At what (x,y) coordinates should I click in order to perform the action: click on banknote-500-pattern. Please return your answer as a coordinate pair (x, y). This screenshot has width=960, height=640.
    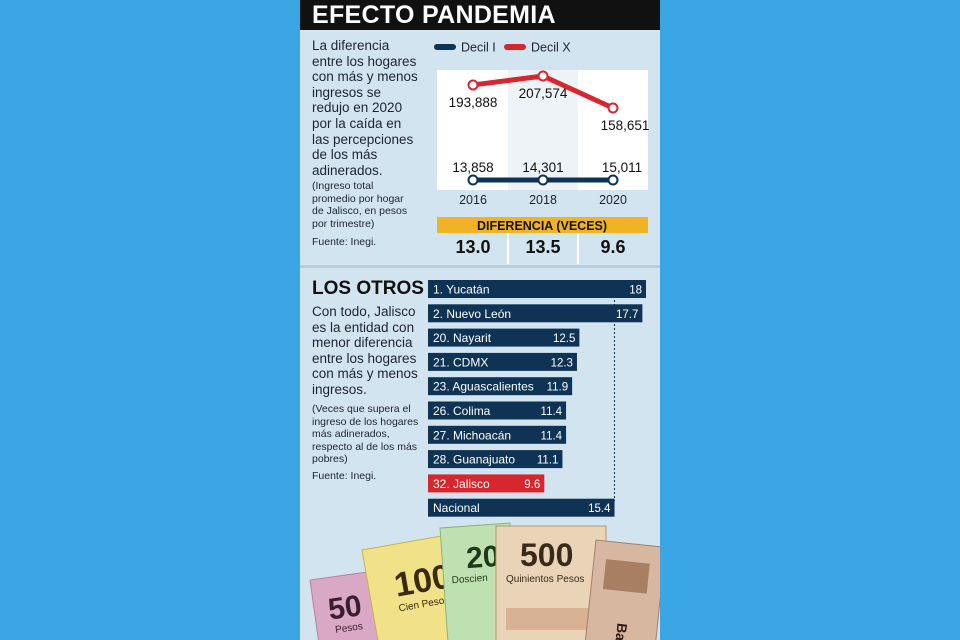
    Looking at the image, I should click on (551, 619).